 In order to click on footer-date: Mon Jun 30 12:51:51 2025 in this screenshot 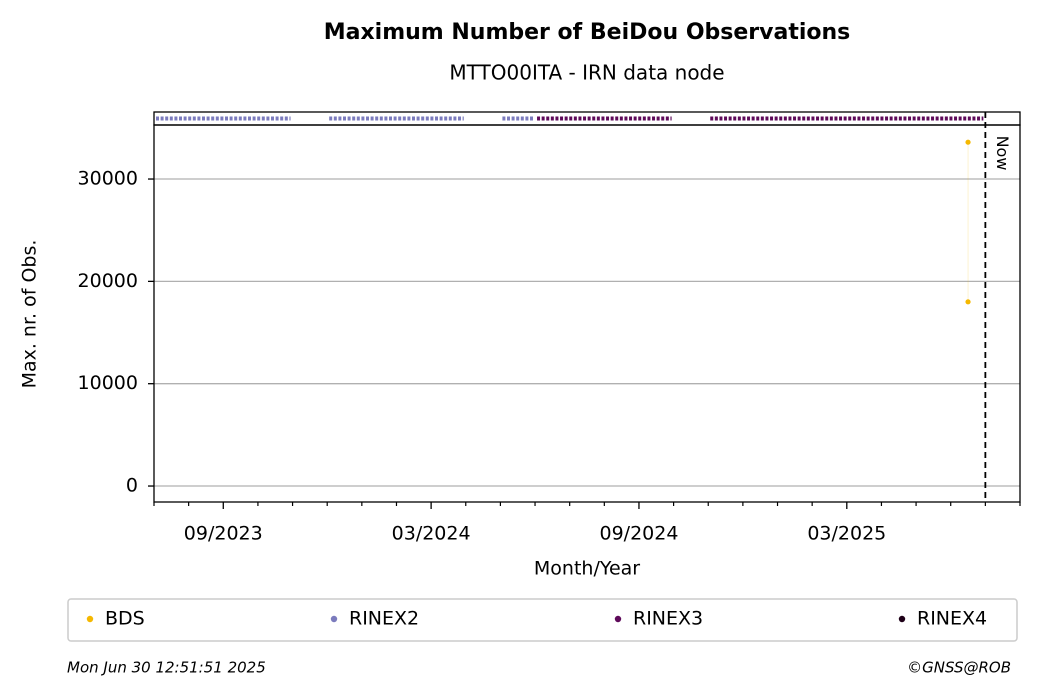, I will do `click(166, 668)`.